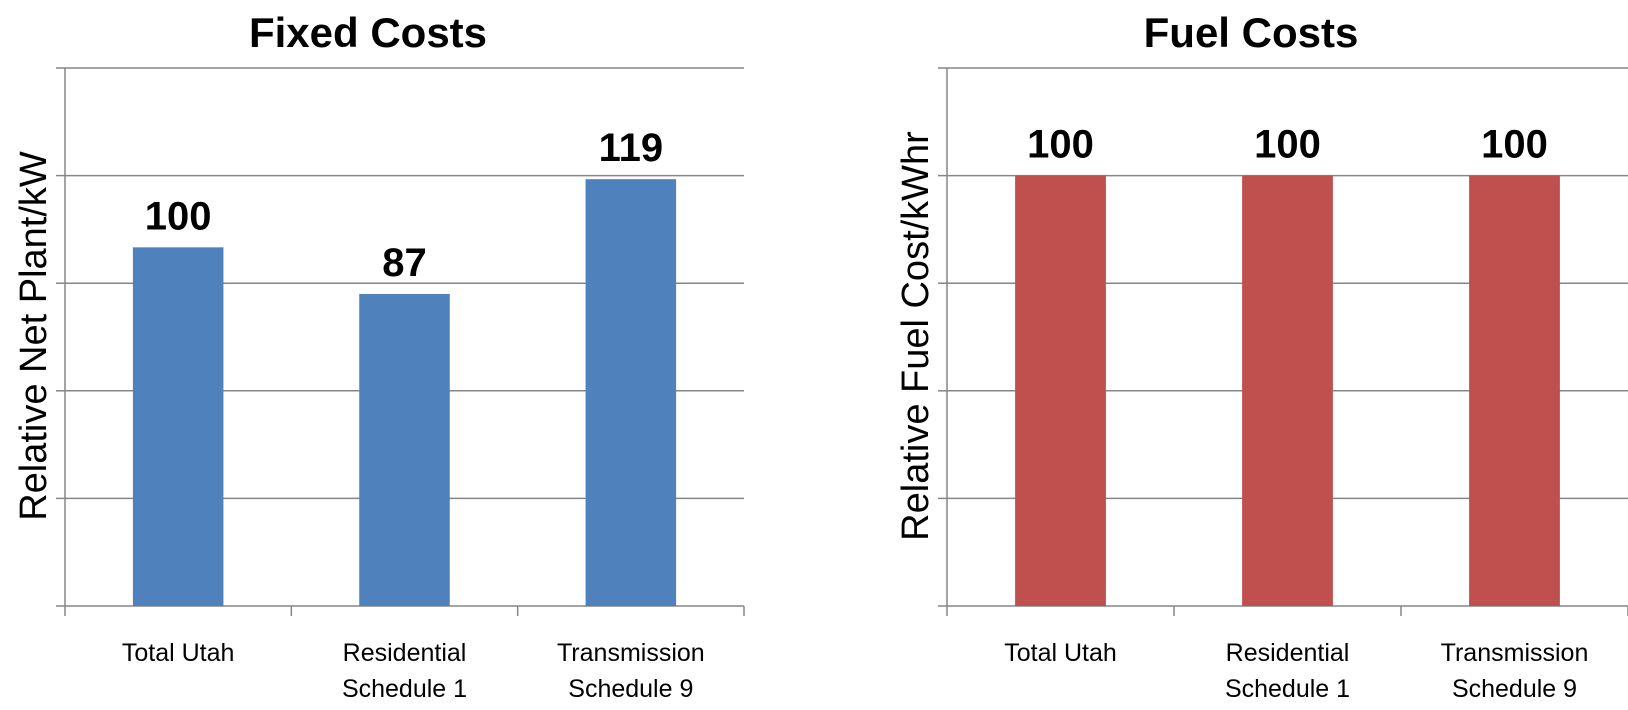 Image resolution: width=1628 pixels, height=710 pixels. Describe the element at coordinates (34, 336) in the screenshot. I see `fixed-costs-y-axis-label: Relative Net Plant/kW` at that location.